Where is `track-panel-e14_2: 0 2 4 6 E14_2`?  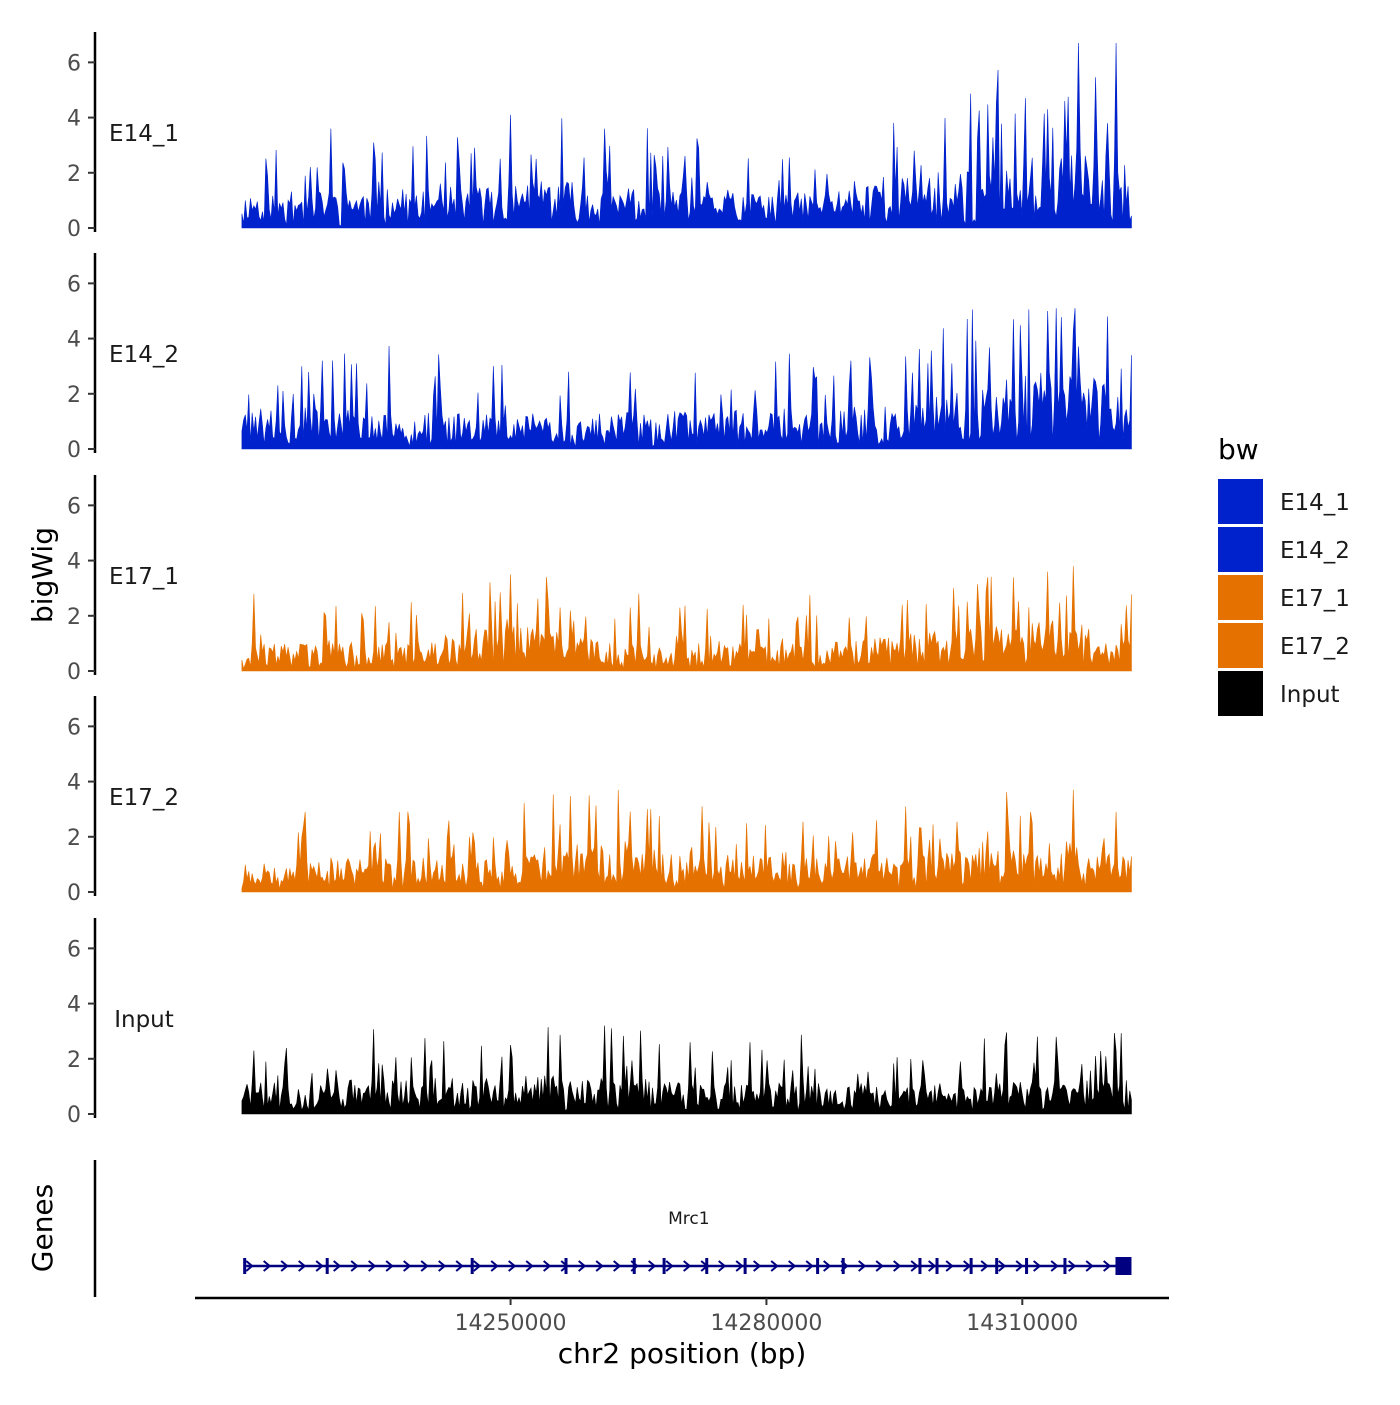
track-panel-e14_2: 0 2 4 6 E14_2 is located at coordinates (599, 358).